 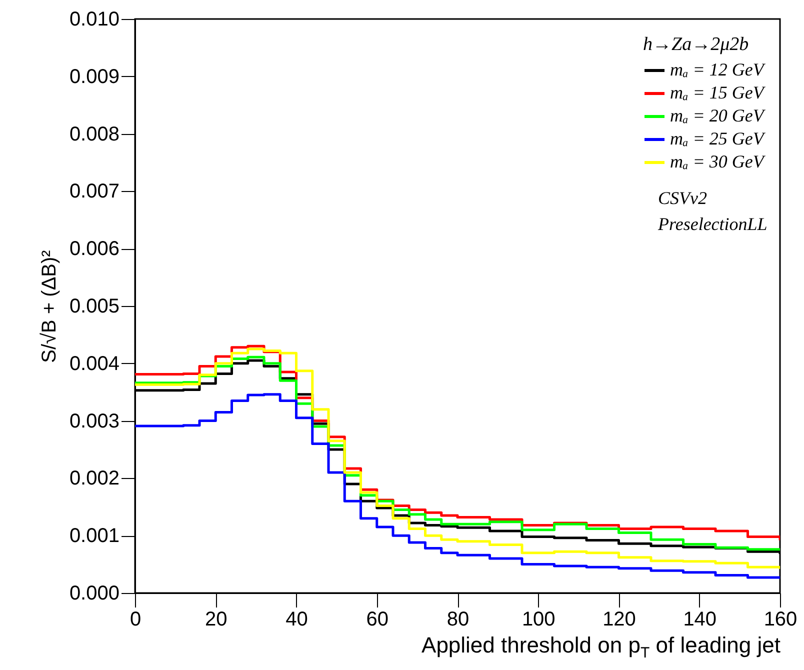 I want to click on y-tick-label: 0.003, so click(x=94, y=421).